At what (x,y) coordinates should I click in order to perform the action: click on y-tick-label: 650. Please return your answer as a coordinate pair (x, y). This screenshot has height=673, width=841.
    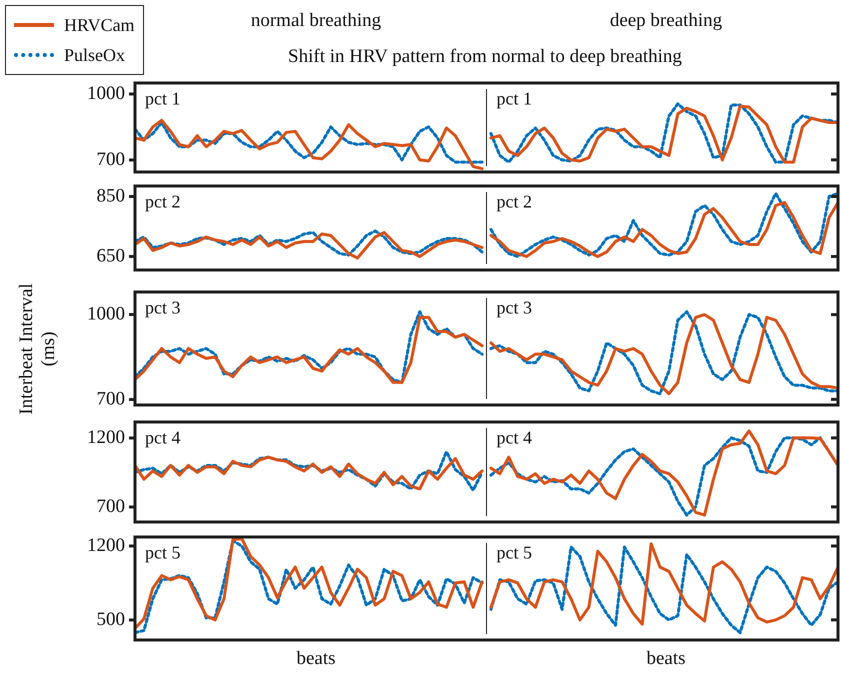
    Looking at the image, I should click on (110, 255).